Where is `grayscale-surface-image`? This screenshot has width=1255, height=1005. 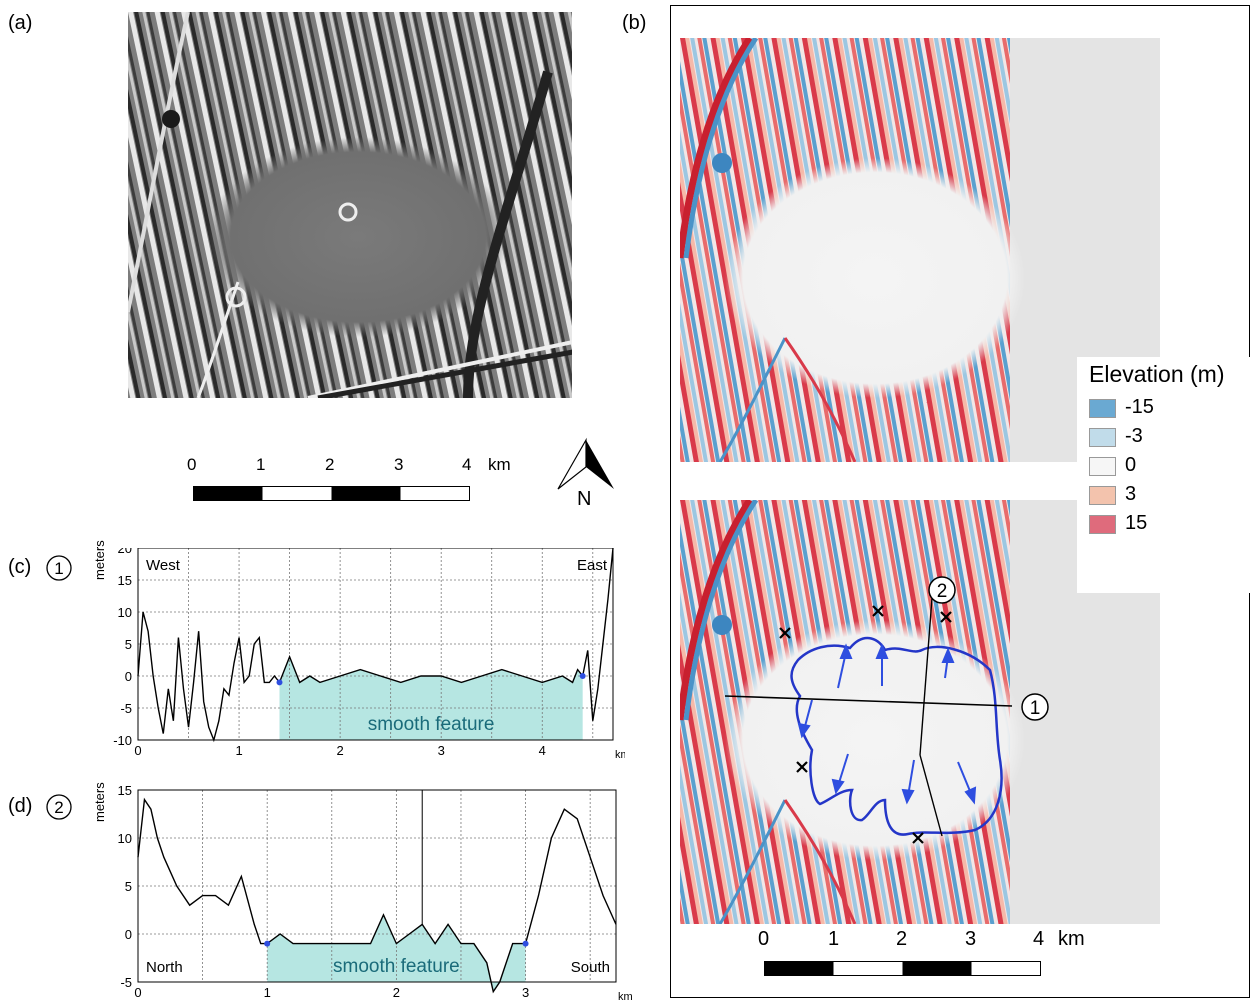 grayscale-surface-image is located at coordinates (350, 205).